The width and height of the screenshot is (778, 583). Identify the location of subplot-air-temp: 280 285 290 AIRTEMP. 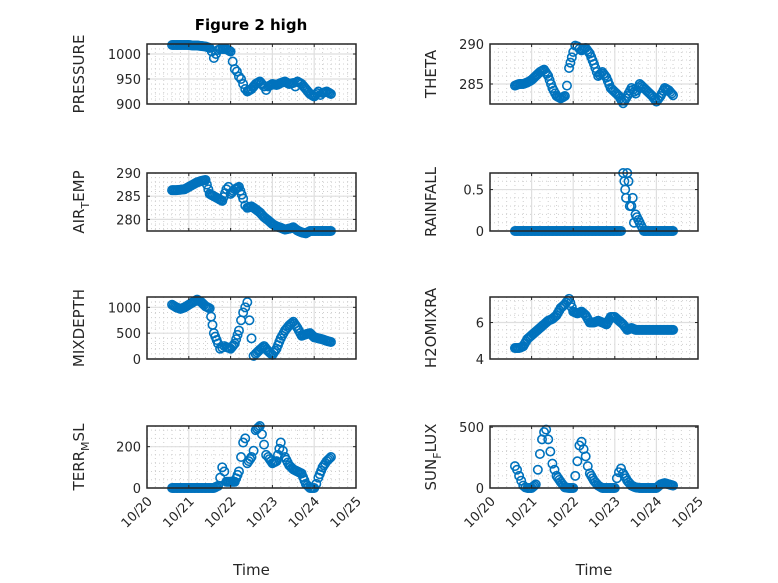
(213, 203).